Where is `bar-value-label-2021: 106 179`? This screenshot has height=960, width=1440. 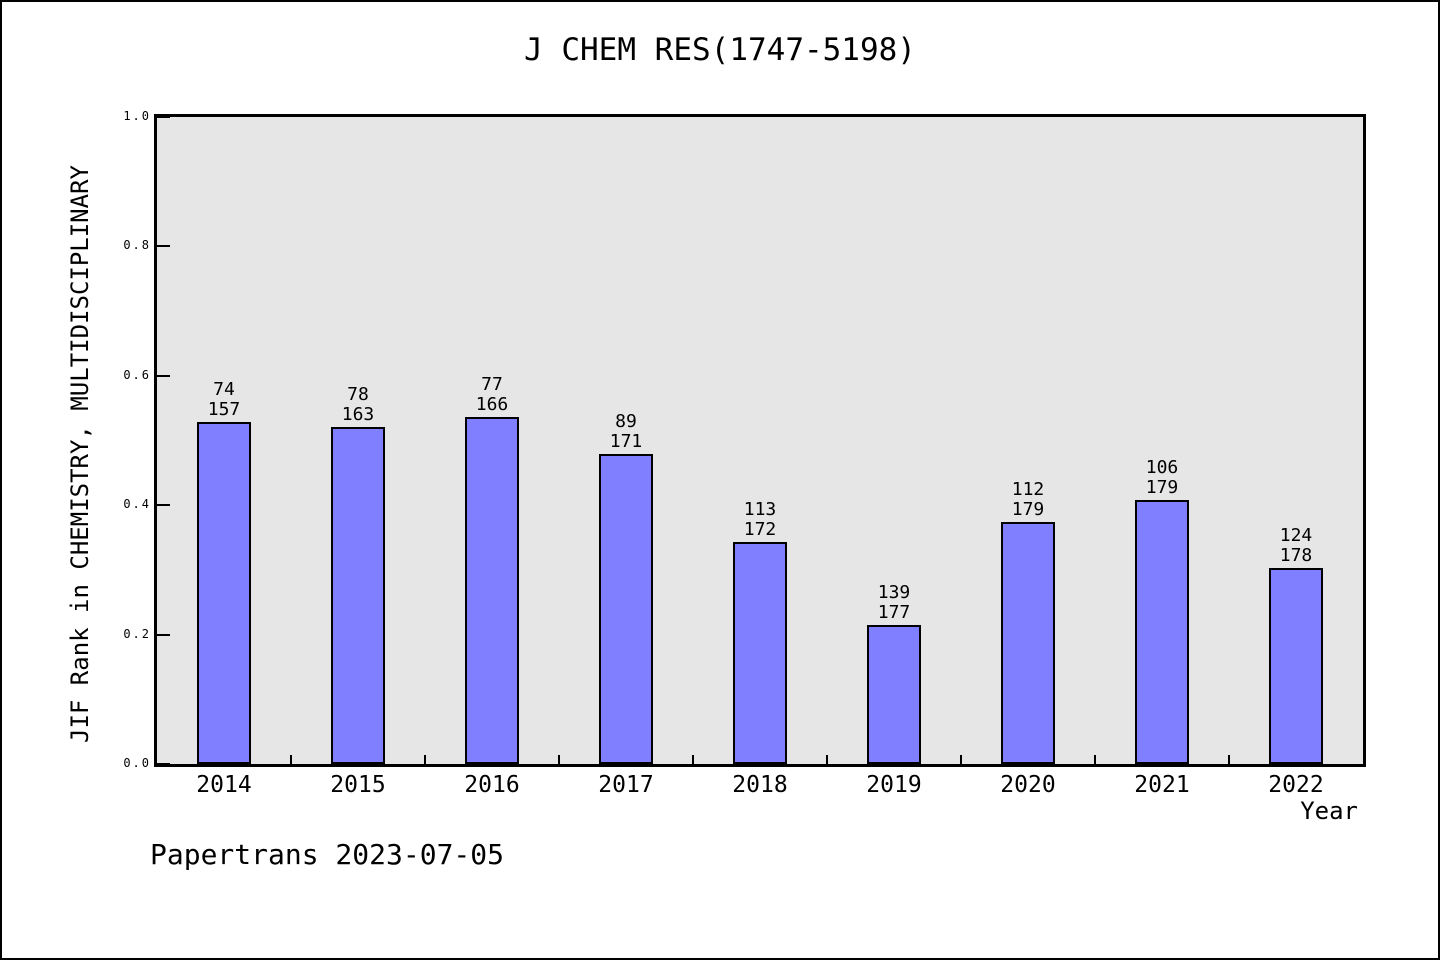
bar-value-label-2021: 106 179 is located at coordinates (1162, 477).